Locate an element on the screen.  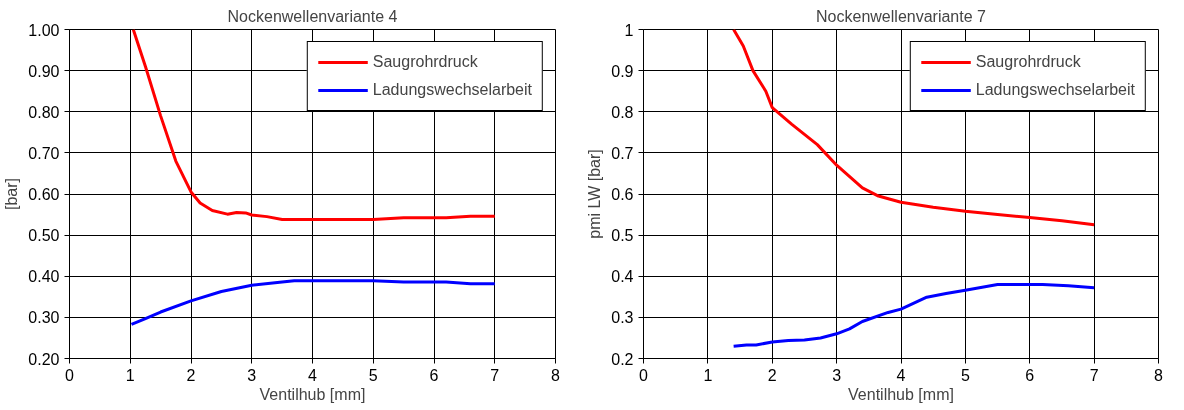
y-tick-label: 0.40 is located at coordinates (44, 277).